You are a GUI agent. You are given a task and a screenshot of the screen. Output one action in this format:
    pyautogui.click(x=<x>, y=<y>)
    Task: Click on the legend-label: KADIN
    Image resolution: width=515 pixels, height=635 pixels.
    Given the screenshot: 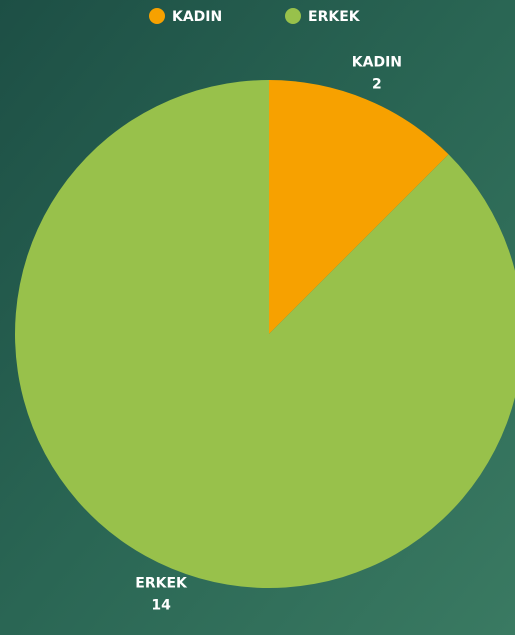 What is the action you would take?
    pyautogui.click(x=197, y=17)
    